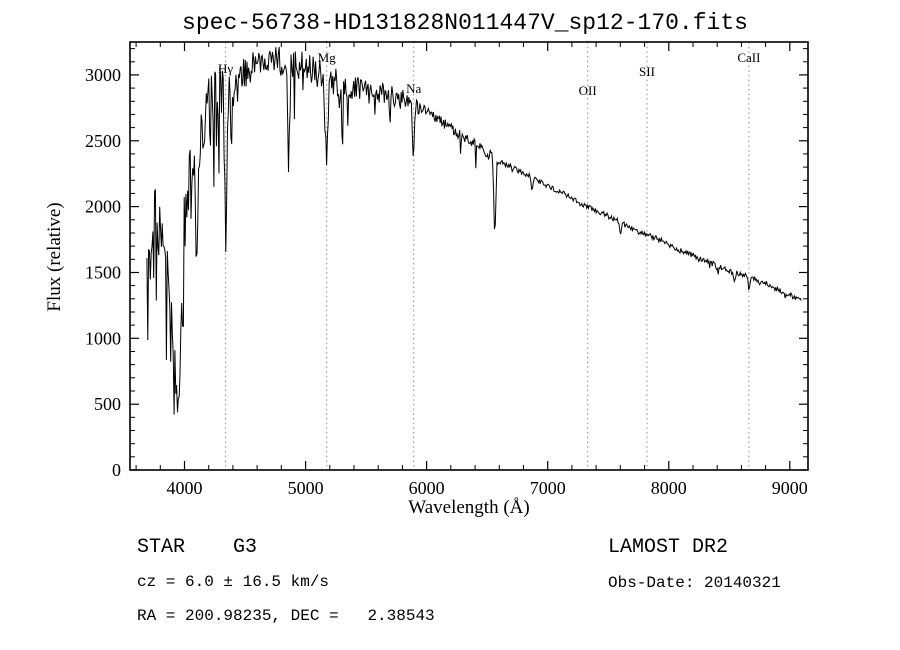 The height and width of the screenshot is (650, 900). What do you see at coordinates (185, 488) in the screenshot?
I see `x-tick-label: 4000` at bounding box center [185, 488].